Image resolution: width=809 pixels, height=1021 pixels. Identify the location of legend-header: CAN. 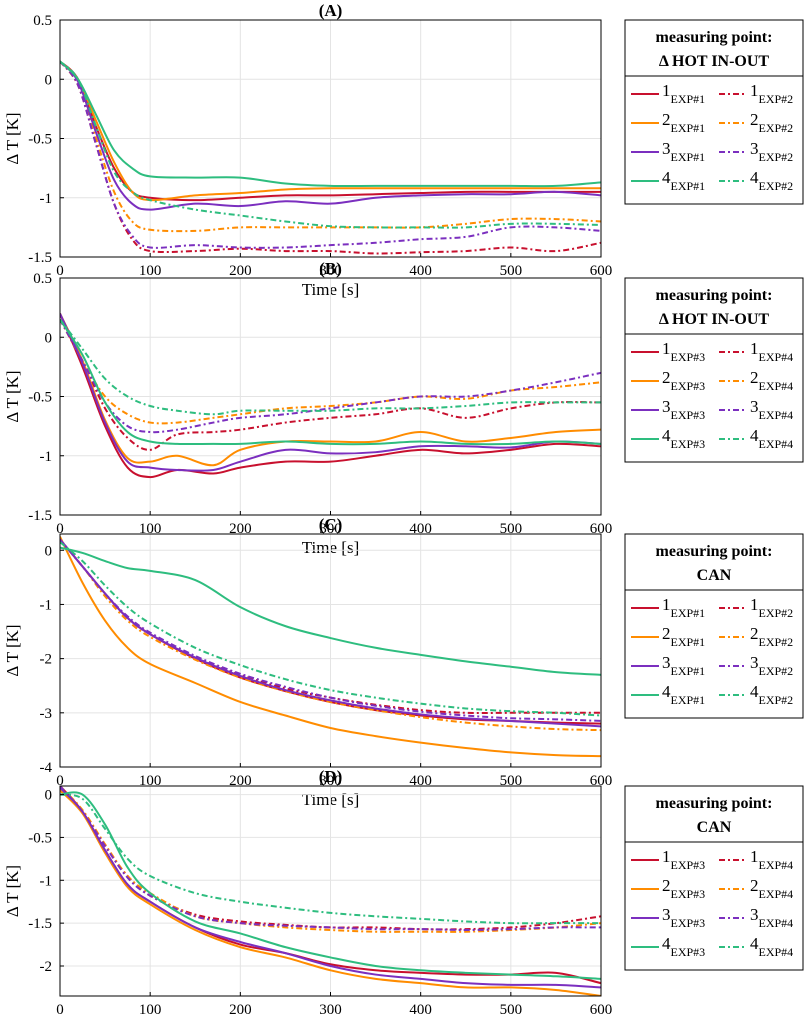
(714, 575).